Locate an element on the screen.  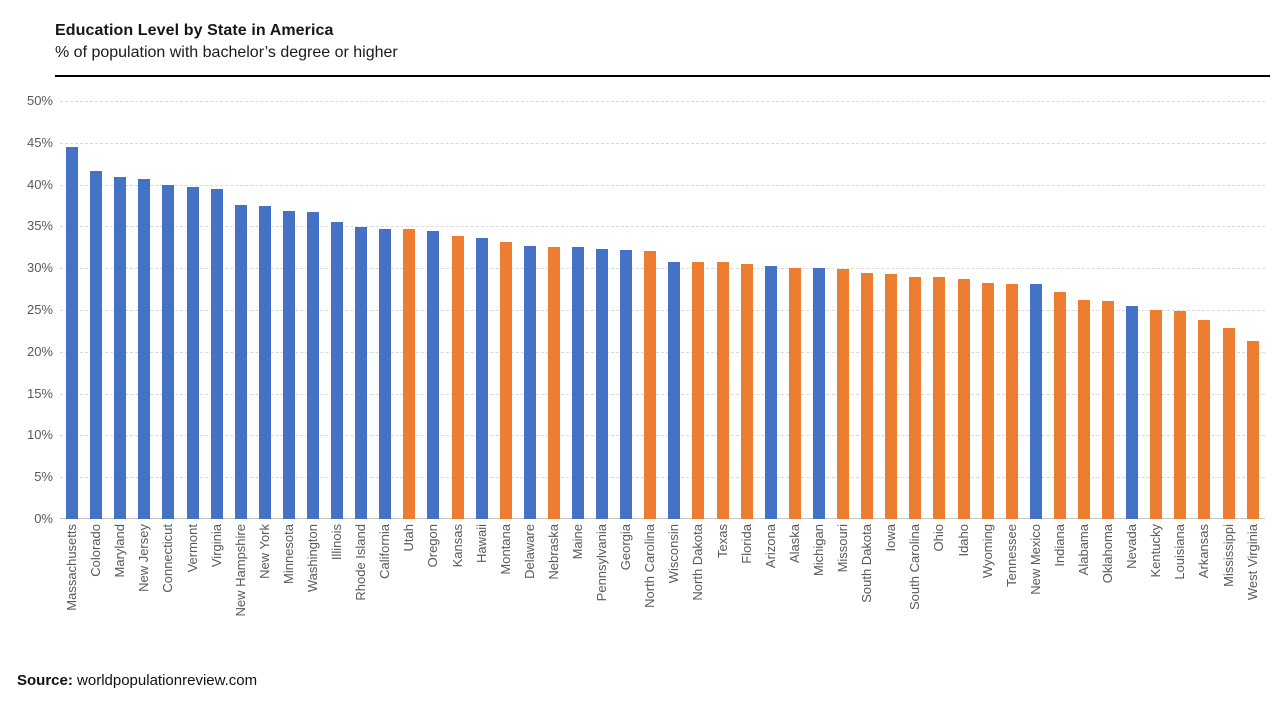
x-label-louisiana: Louisiana is located at coordinates (1180, 552).